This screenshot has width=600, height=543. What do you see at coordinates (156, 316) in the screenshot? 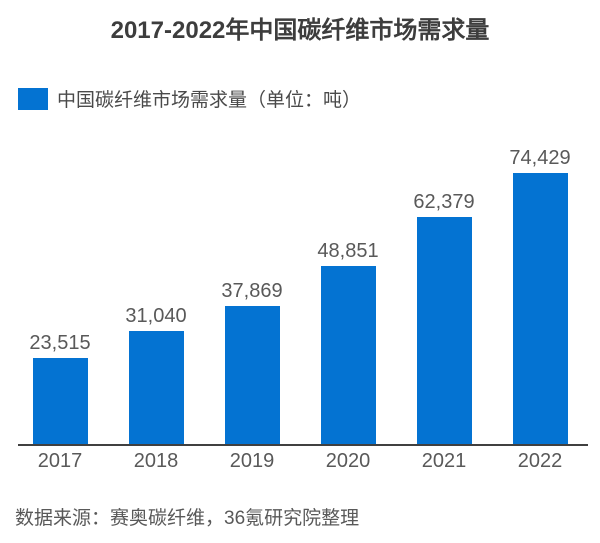
I see `bar-value-label: 31,040` at bounding box center [156, 316].